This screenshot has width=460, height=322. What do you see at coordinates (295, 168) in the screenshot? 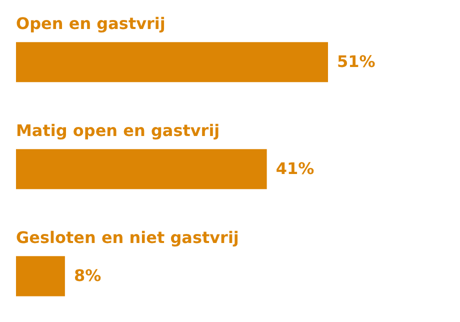
I see `data-label: 41%` at bounding box center [295, 168].